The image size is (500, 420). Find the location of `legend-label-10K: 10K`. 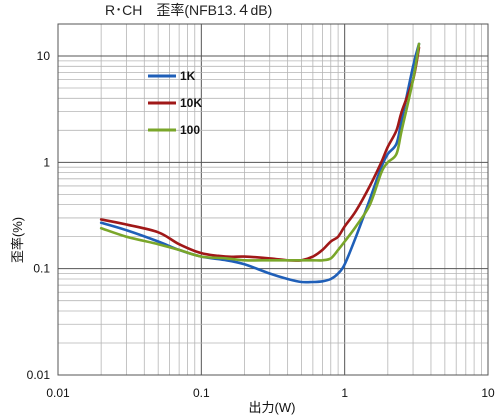

legend-label-10K: 10K is located at coordinates (191, 103).